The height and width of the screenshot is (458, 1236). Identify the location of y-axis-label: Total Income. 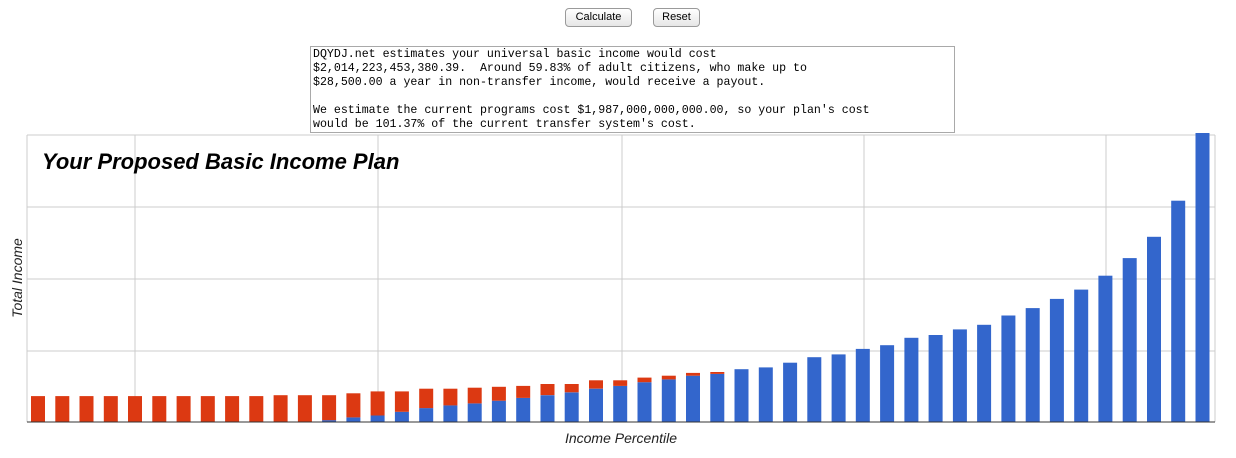
(17, 278).